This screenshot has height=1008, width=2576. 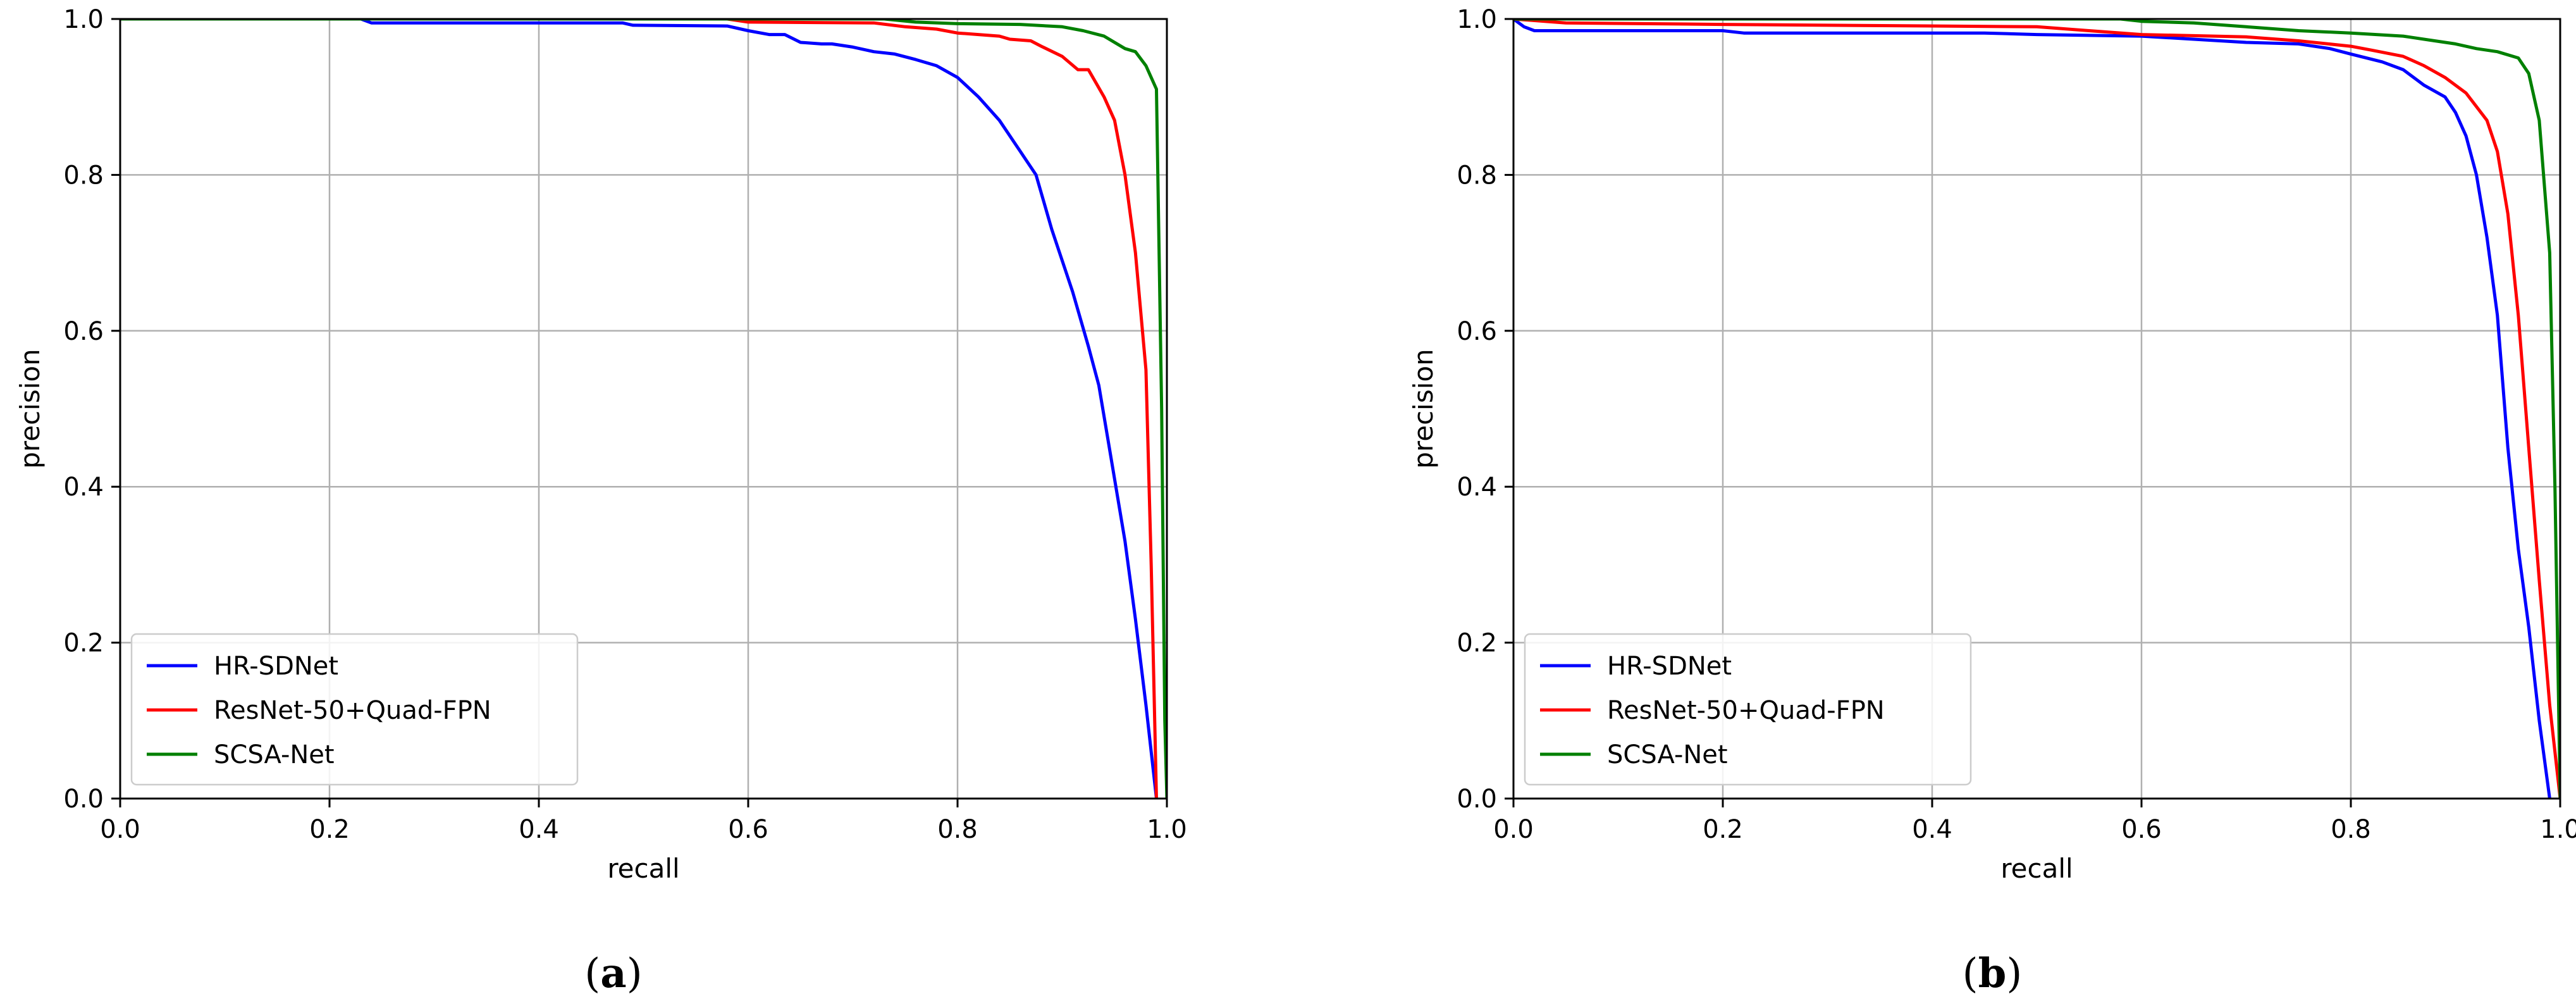 I want to click on panel-letter: a, so click(x=613, y=973).